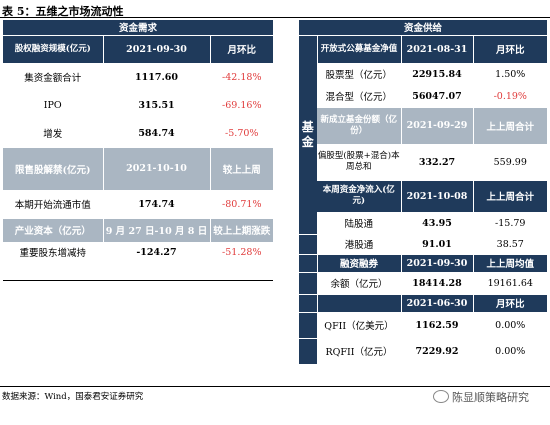 This screenshot has height=425, width=550. What do you see at coordinates (275, 17) in the screenshot?
I see `top-rule` at bounding box center [275, 17].